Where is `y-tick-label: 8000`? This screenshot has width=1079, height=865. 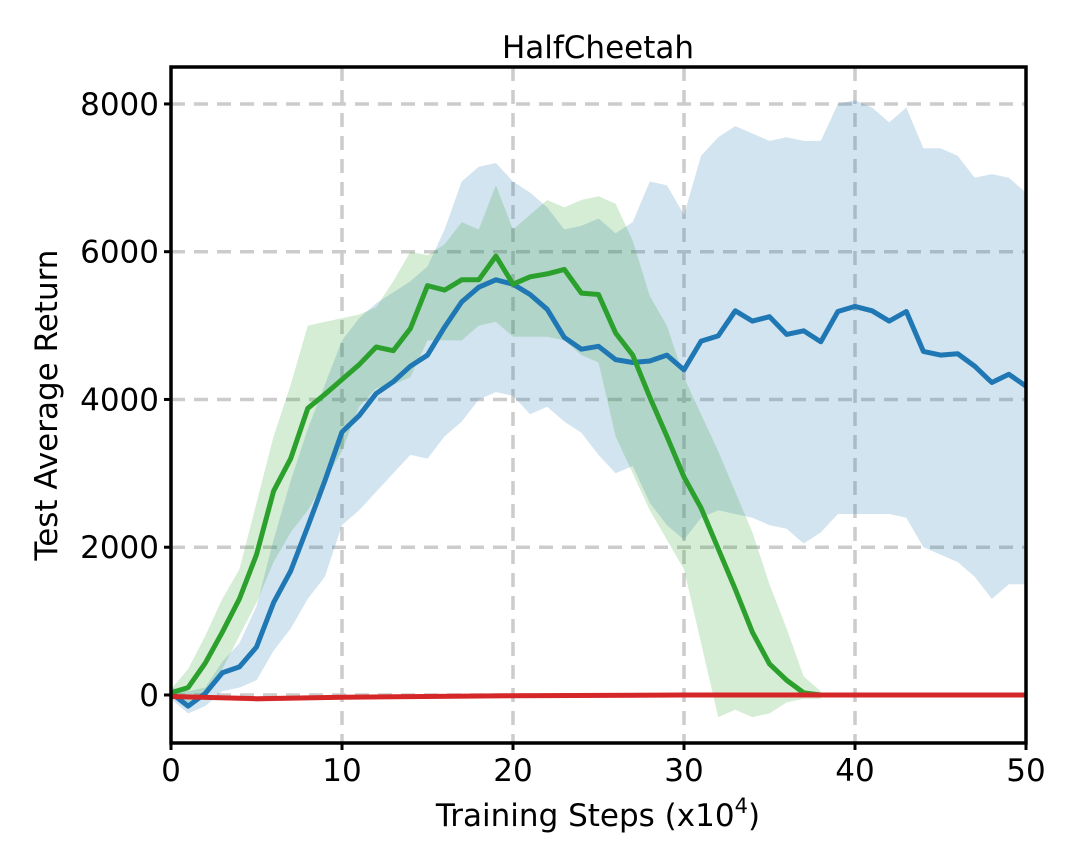
y-tick-label: 8000 is located at coordinates (119, 105).